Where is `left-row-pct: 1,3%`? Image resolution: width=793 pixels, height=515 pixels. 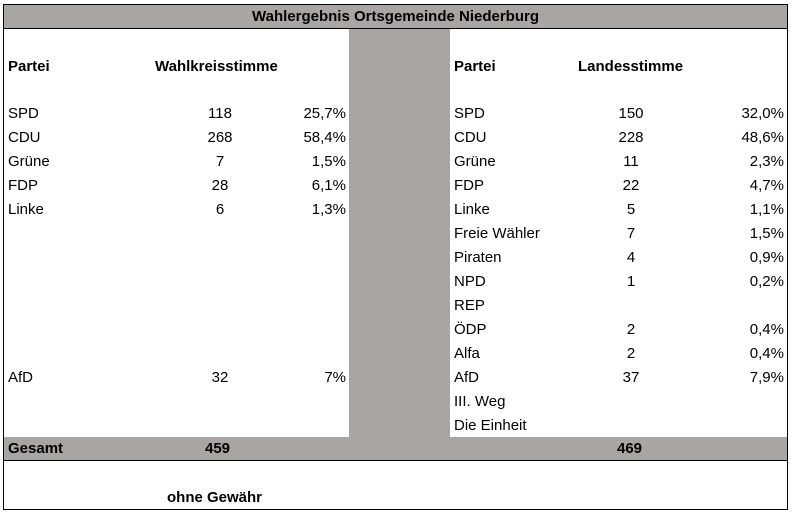
left-row-pct: 1,3% is located at coordinates (328, 209).